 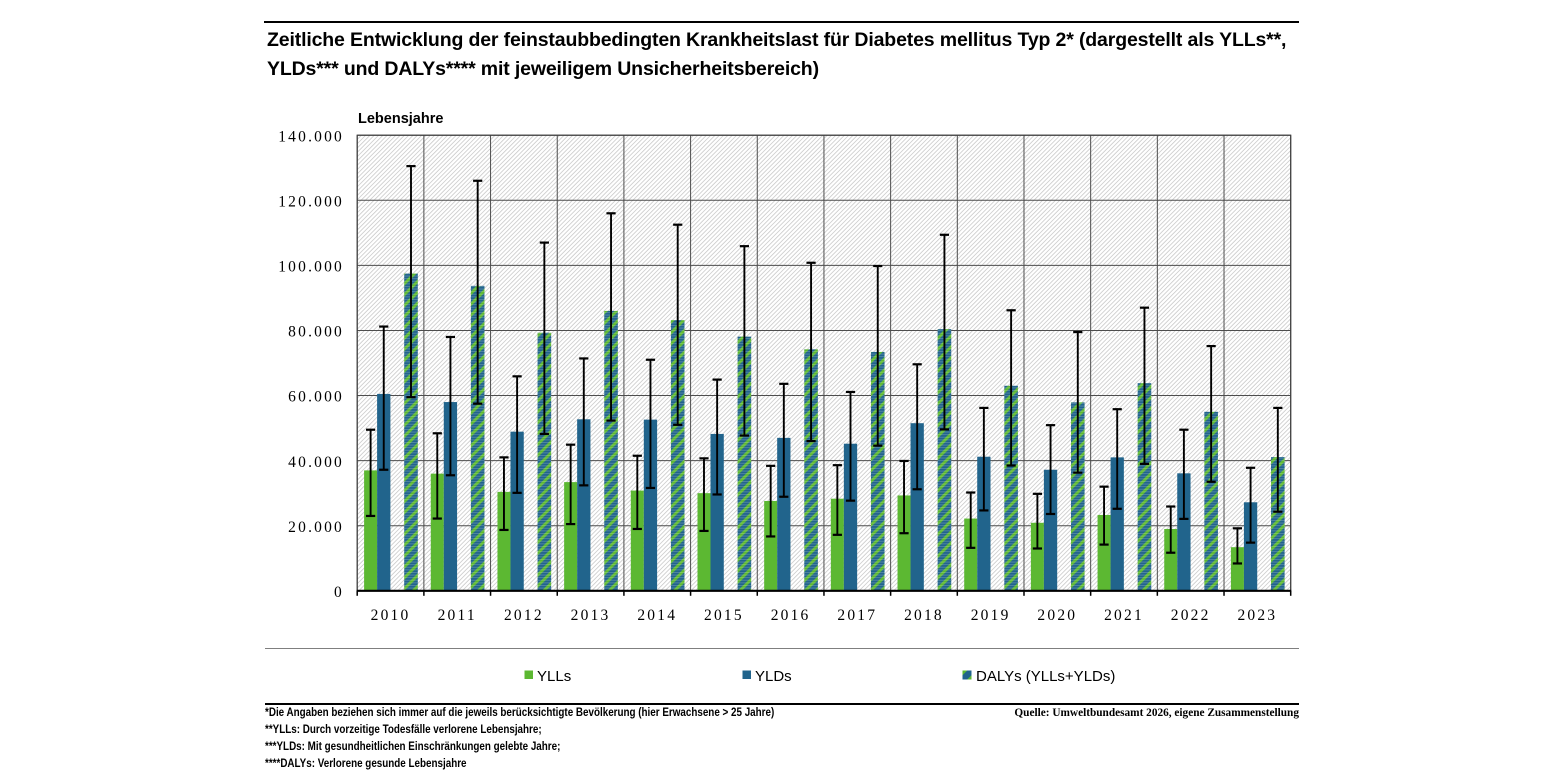 I want to click on svg-text: 20.000, so click(x=316, y=527).